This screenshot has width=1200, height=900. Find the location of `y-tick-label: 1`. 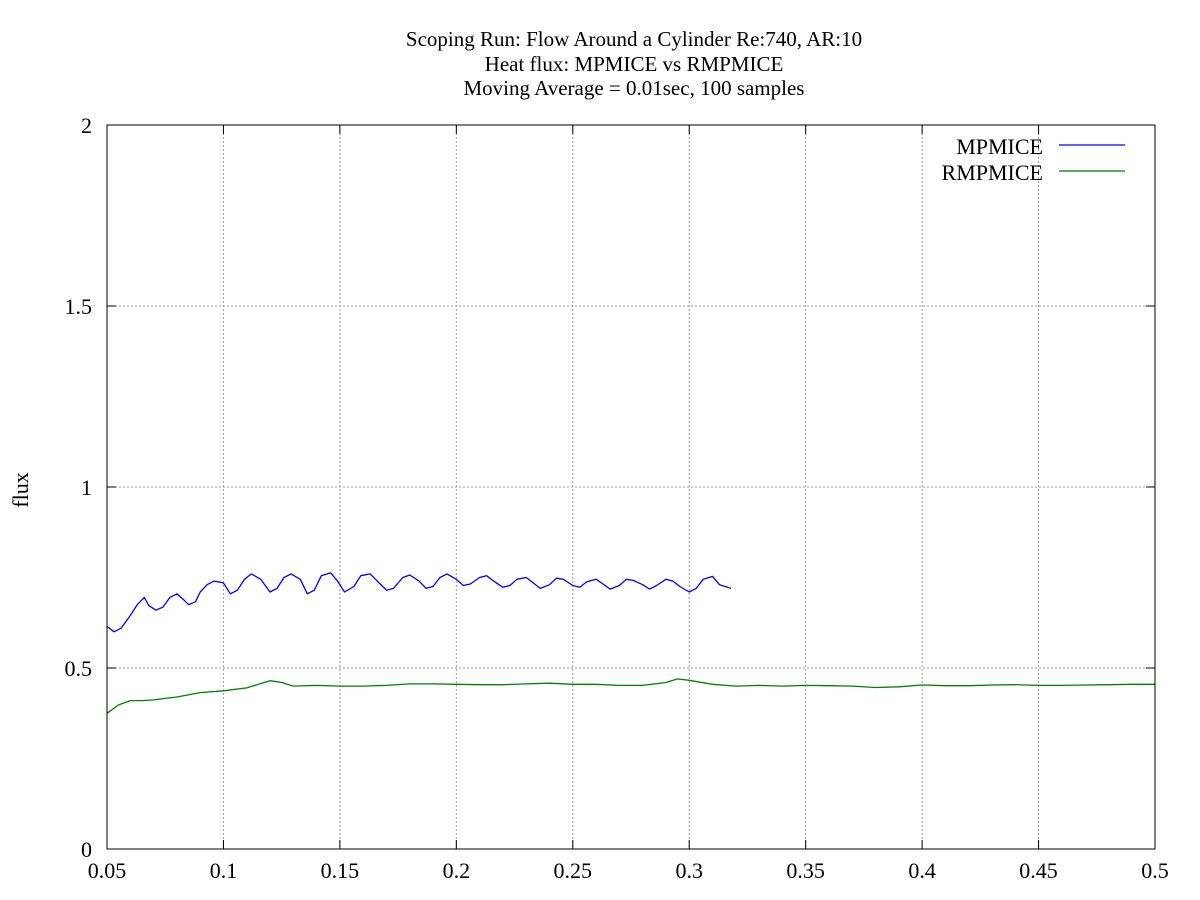

y-tick-label: 1 is located at coordinates (86, 487).